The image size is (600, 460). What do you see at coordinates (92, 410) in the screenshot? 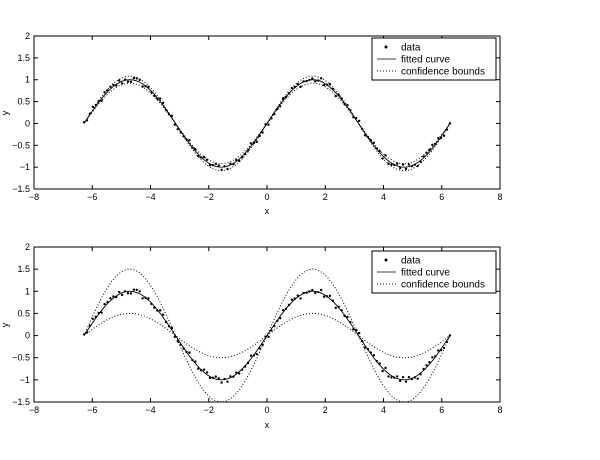
I see `x-tick-label: −6` at bounding box center [92, 410].